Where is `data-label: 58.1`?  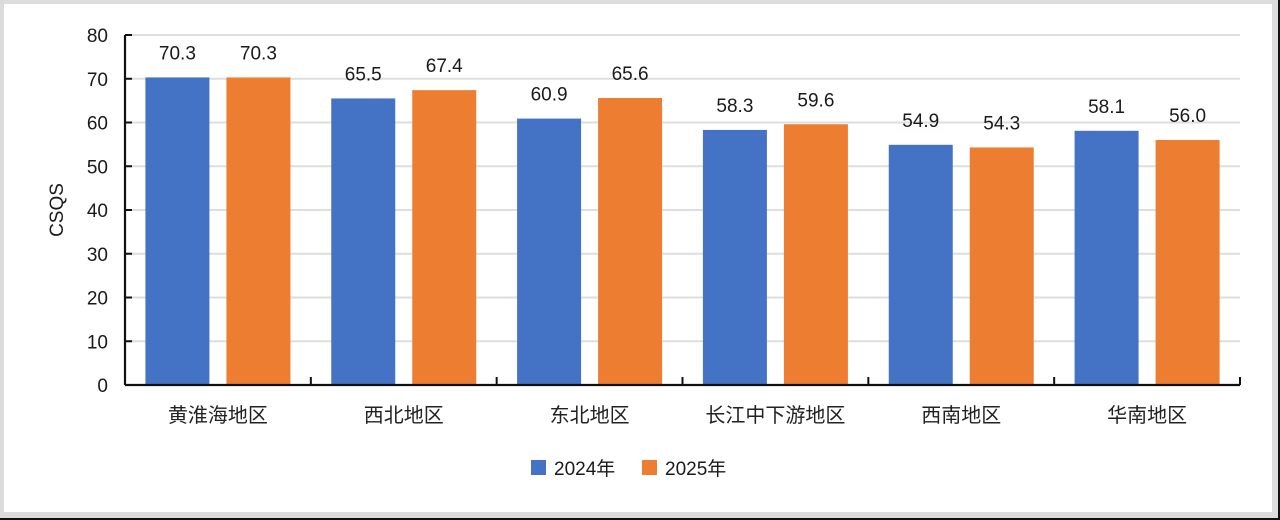 data-label: 58.1 is located at coordinates (1106, 107).